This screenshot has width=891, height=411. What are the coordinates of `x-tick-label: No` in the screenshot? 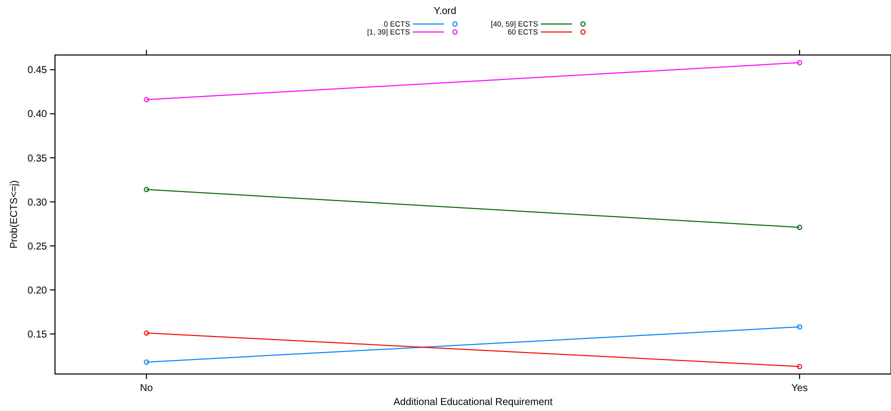 It's located at (147, 388).